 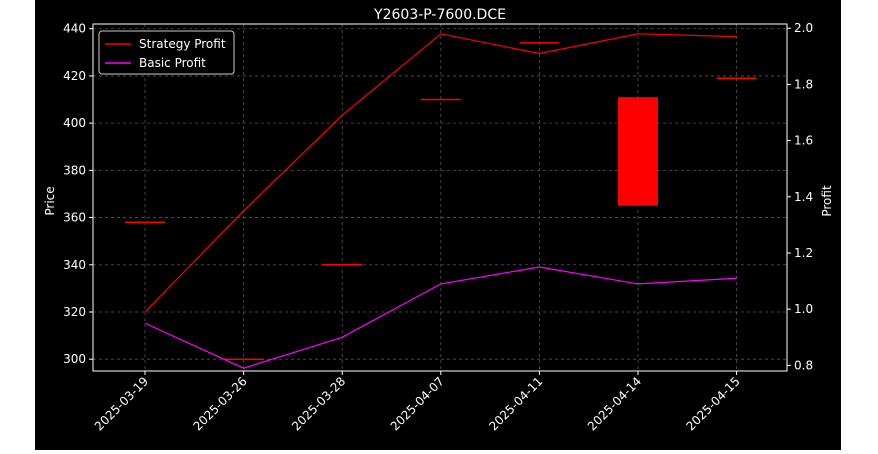 I want to click on right-tick-label: 1.8, so click(x=803, y=84).